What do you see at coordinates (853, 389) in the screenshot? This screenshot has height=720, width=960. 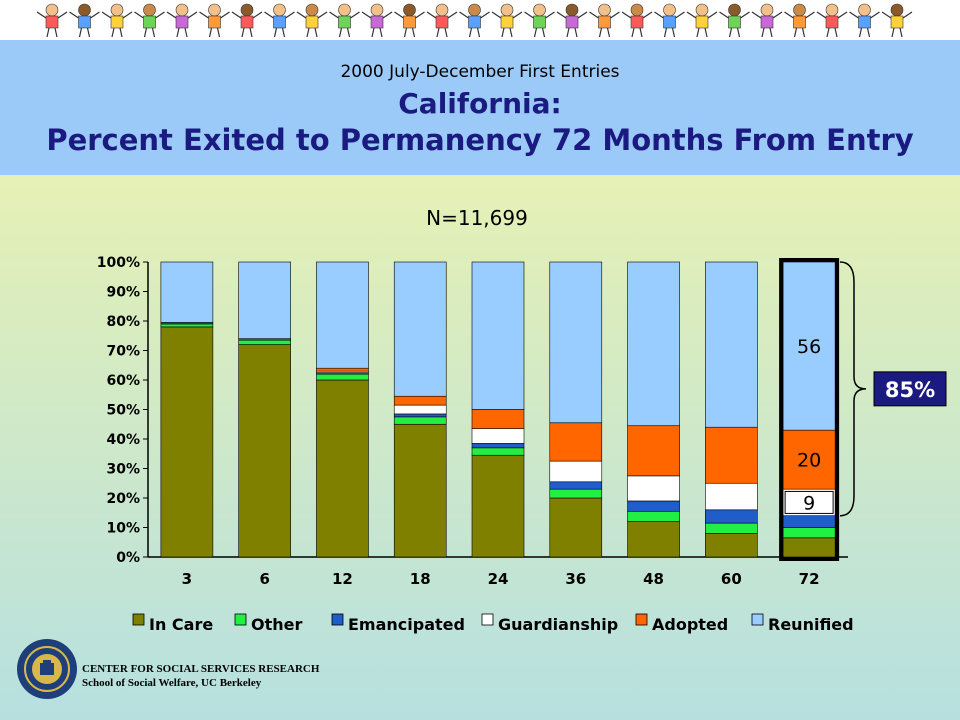 I see `bracket-brace` at bounding box center [853, 389].